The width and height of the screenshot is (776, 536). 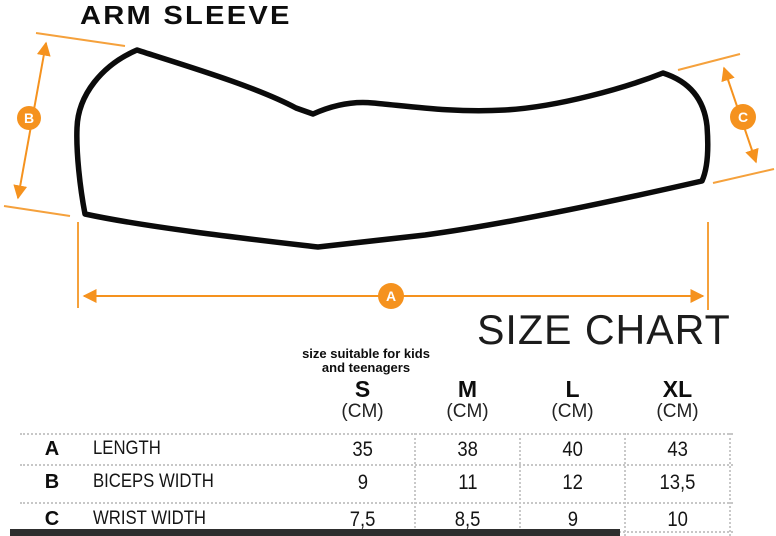 What do you see at coordinates (572, 449) in the screenshot?
I see `cell-value: 40` at bounding box center [572, 449].